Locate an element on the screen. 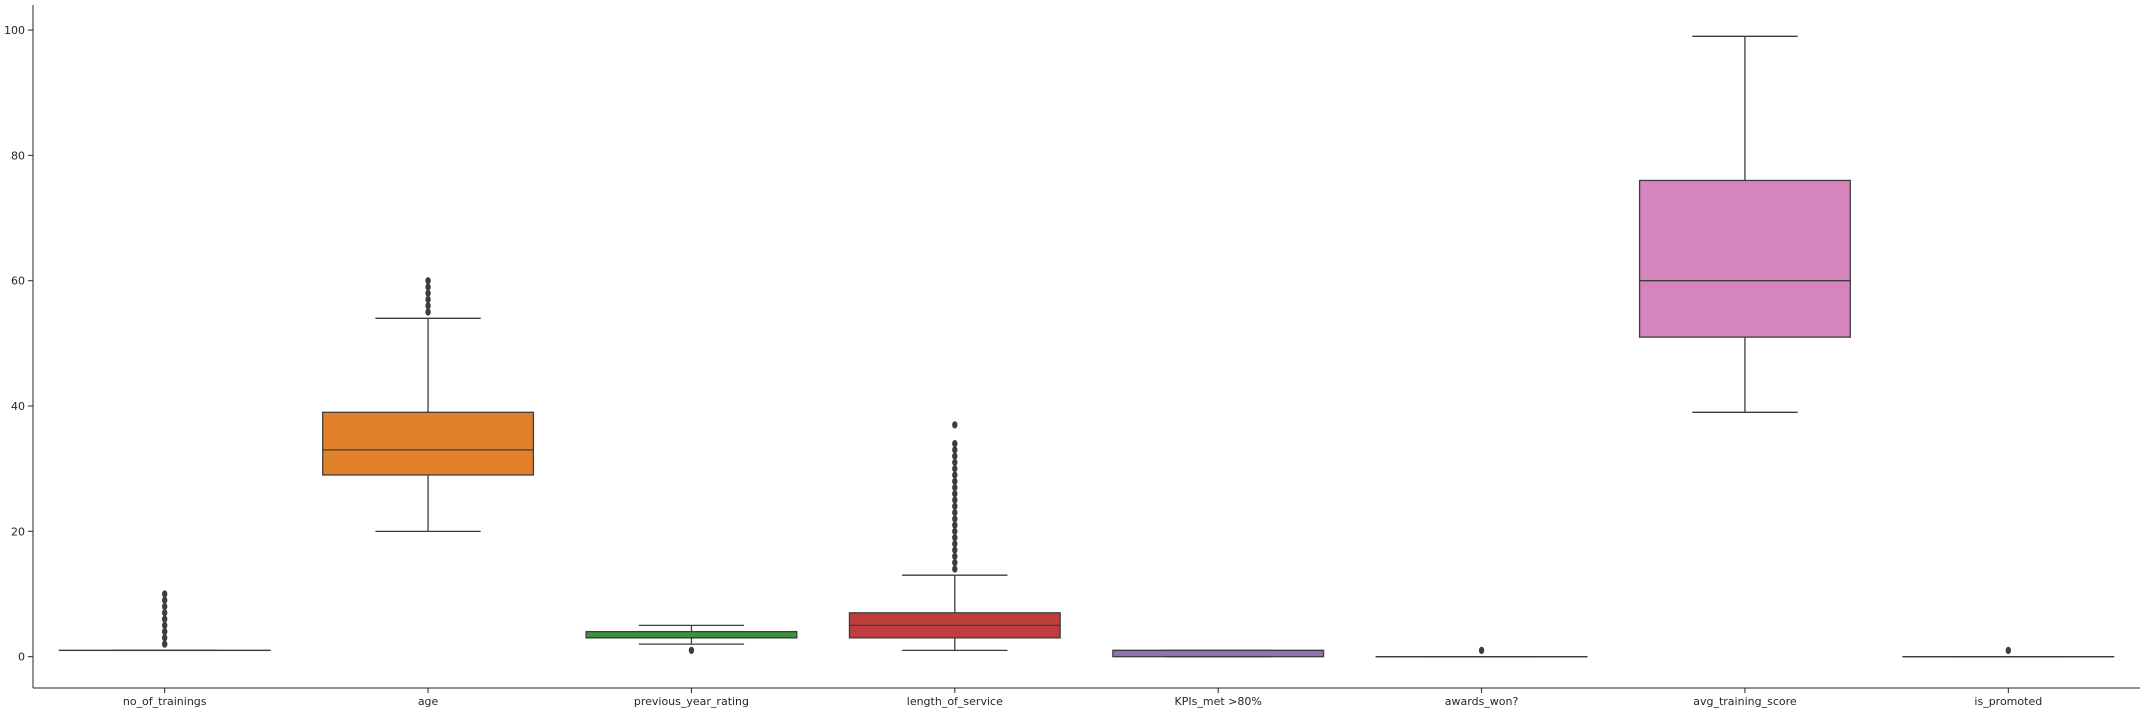 The image size is (2152, 717). y-tick-label: 100 is located at coordinates (14, 30).